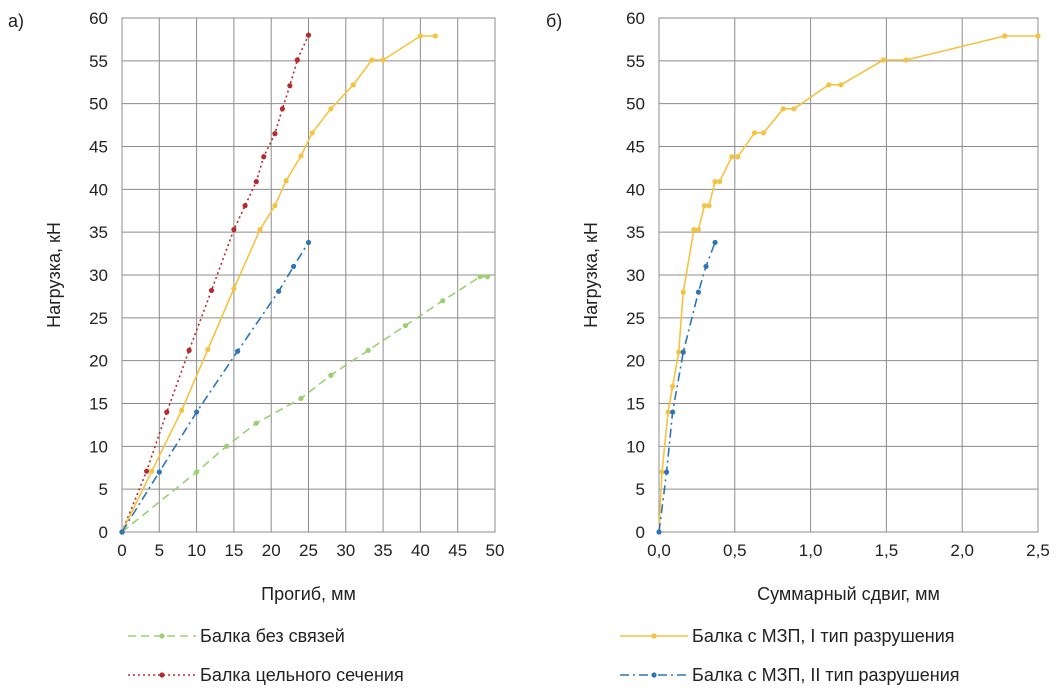 The image size is (1060, 691). I want to click on x-tick-label: 2,5, so click(1038, 550).